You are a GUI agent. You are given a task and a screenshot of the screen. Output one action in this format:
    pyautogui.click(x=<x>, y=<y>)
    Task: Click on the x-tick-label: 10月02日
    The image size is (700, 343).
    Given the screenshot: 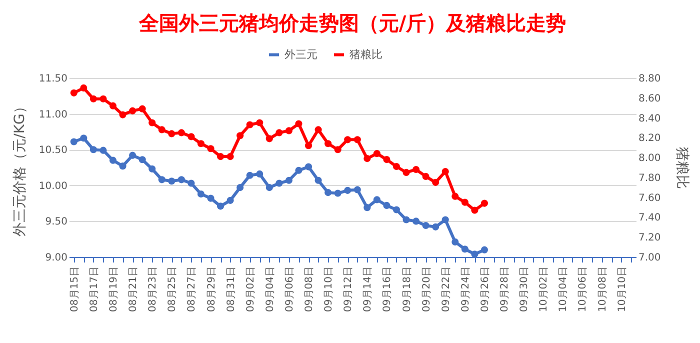 What is the action you would take?
    pyautogui.click(x=544, y=289)
    